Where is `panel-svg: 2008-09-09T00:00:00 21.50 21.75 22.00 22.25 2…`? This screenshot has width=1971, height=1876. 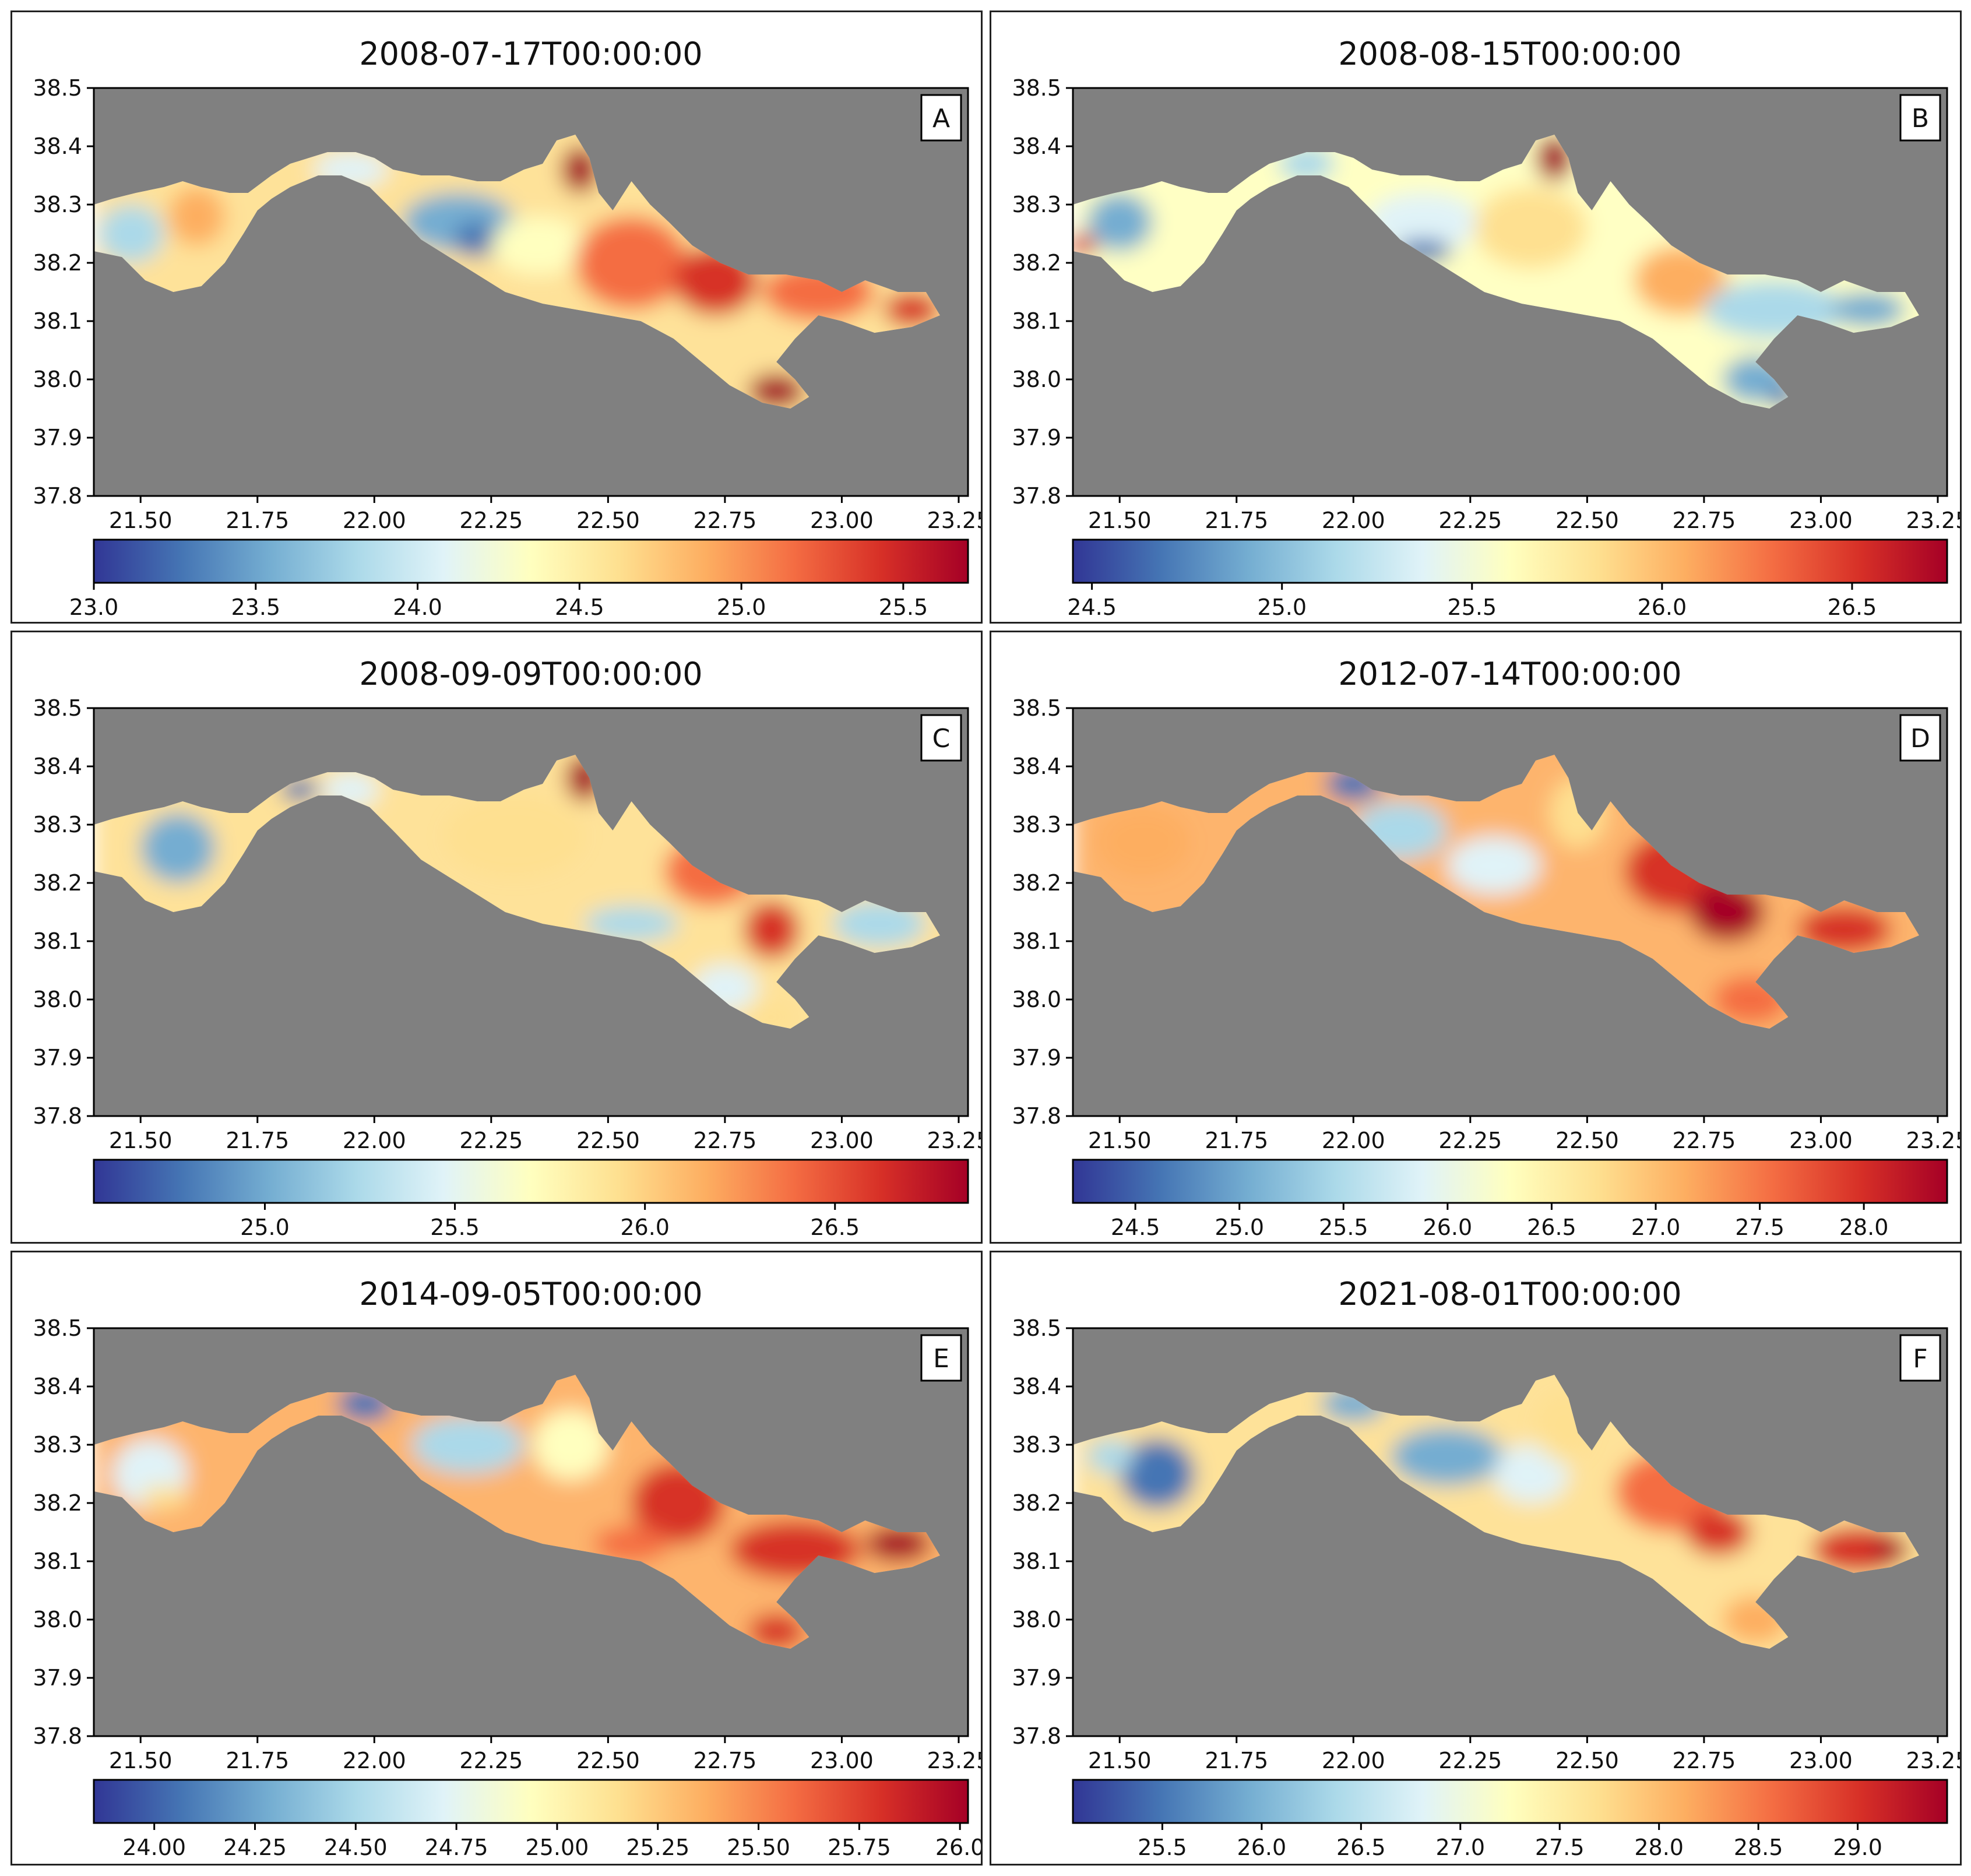 panel-svg: 2008-09-09T00:00:00 21.50 21.75 22.00 22.25 2… is located at coordinates (507, 948).